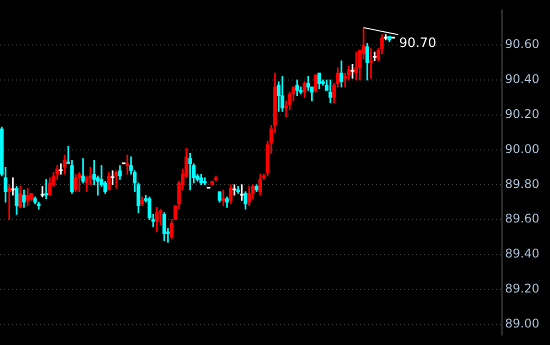 The image size is (550, 345). I want to click on y-tick-label: 90.20, so click(522, 114).